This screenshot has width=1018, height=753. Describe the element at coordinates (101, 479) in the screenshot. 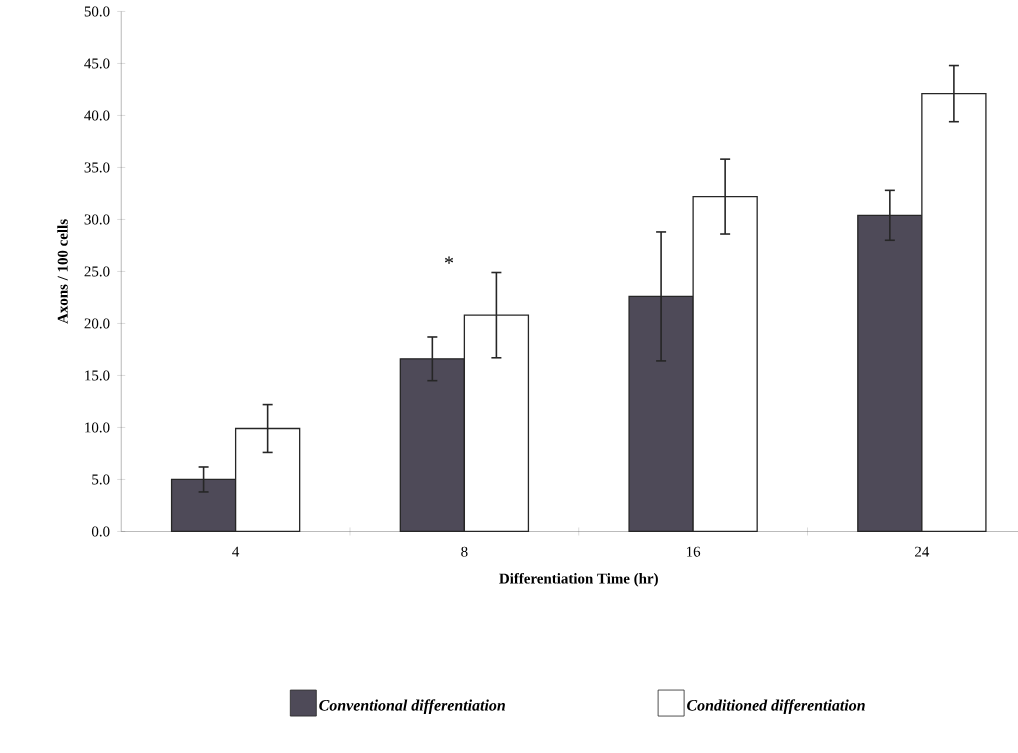

I see `y-tick-label: 5.0` at that location.